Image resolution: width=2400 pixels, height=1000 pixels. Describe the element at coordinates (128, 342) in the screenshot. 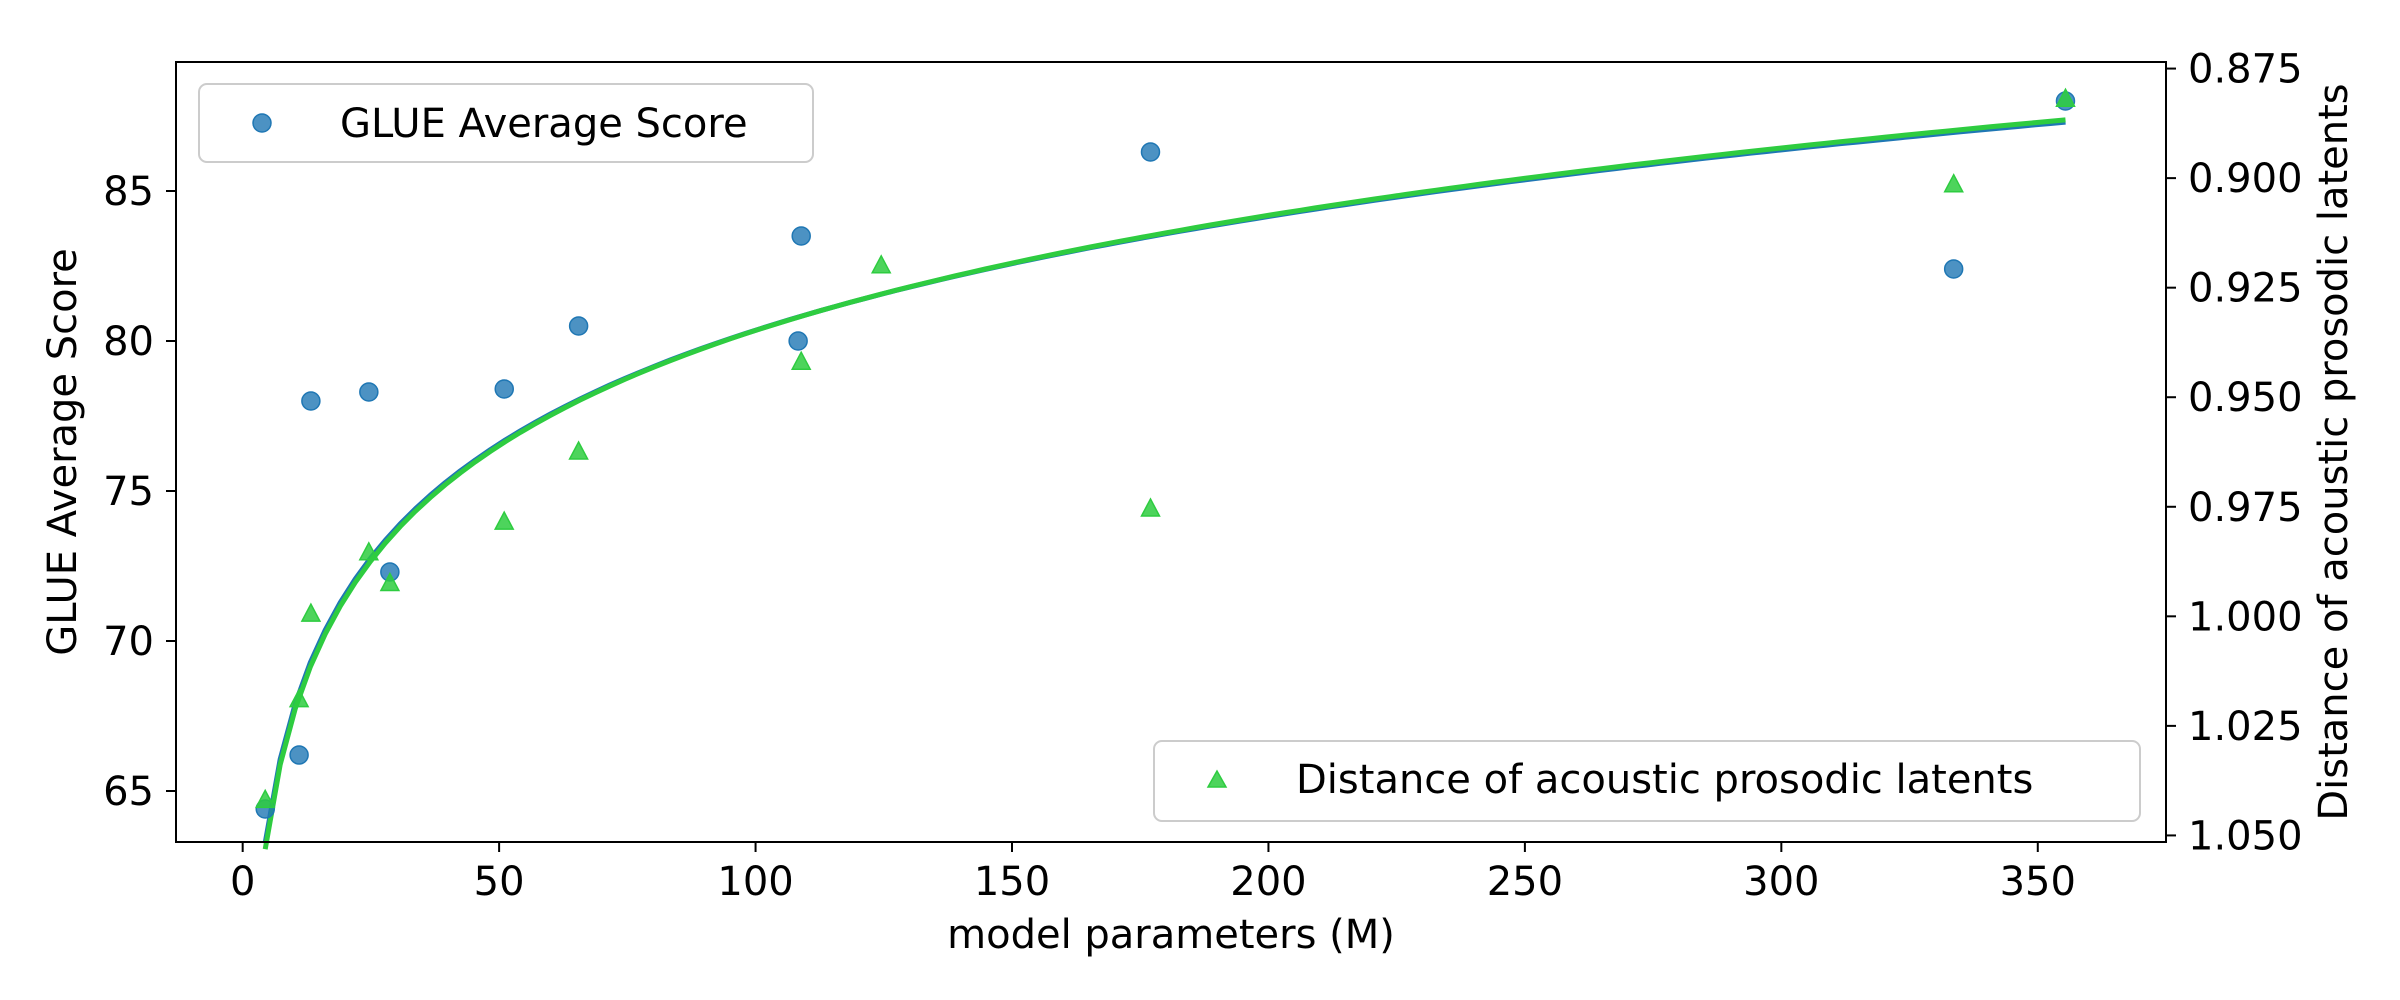

I see `y-tick-label: 80` at that location.